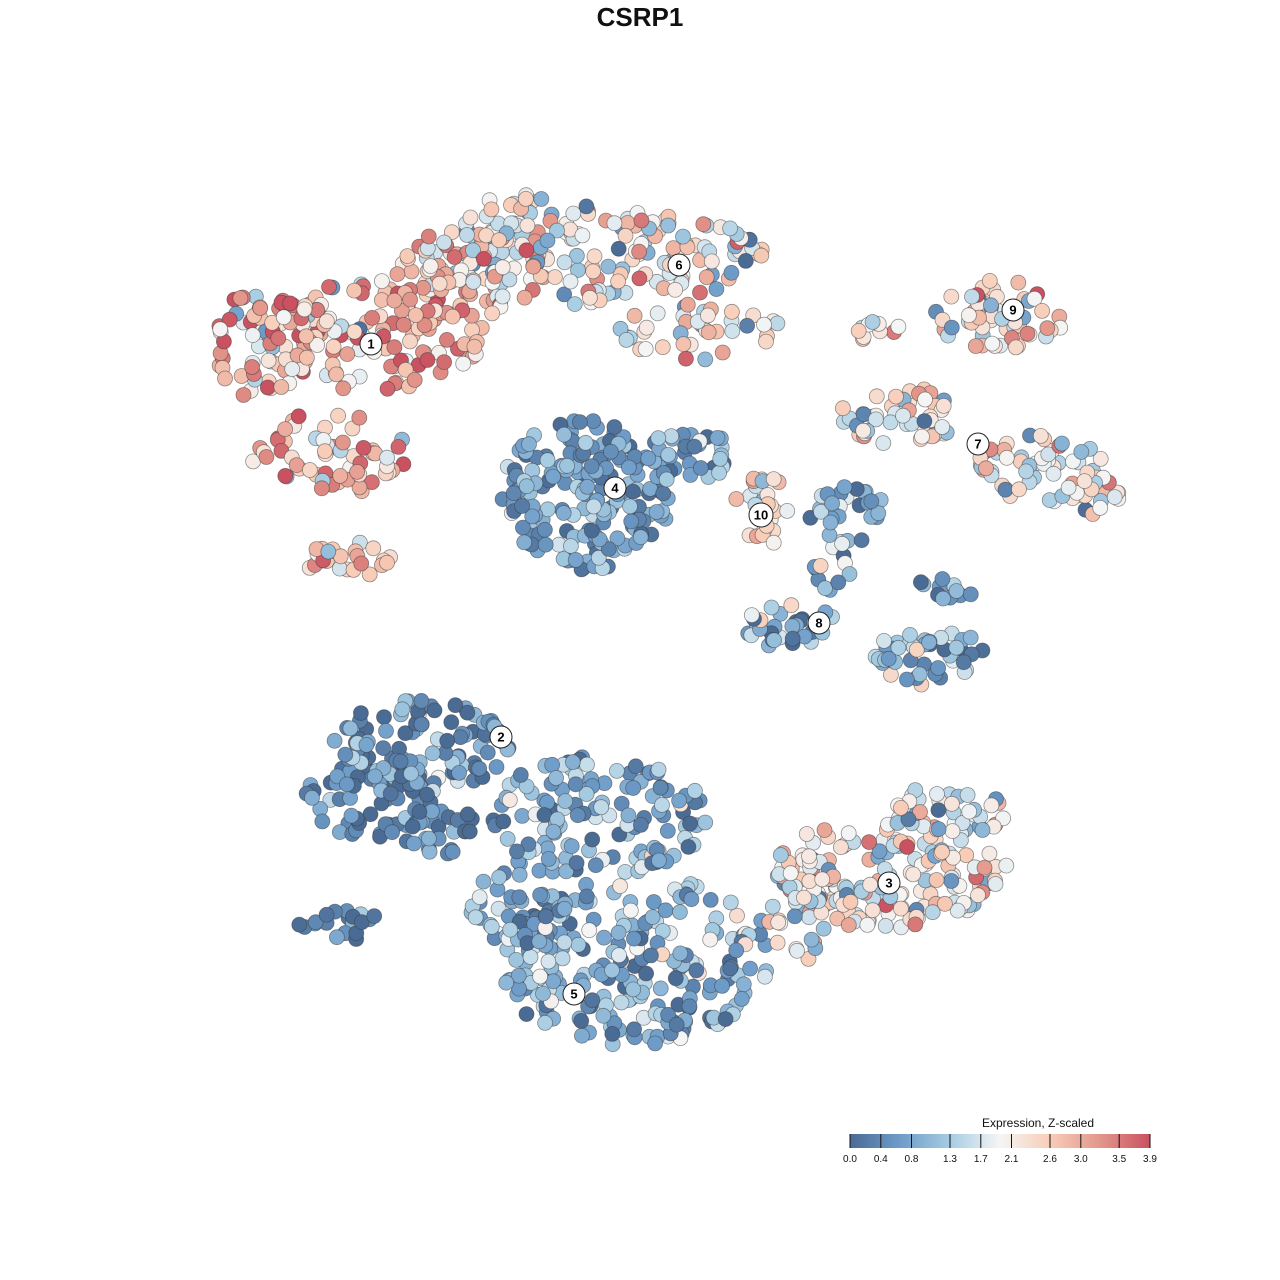 The height and width of the screenshot is (1280, 1280). I want to click on cluster-label-text: 6, so click(678, 265).